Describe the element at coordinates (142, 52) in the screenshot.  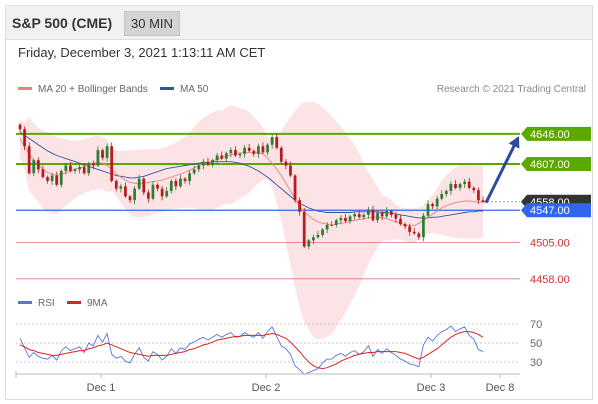
I see `chart-datetime: Friday, December 3, 2021 1:13:11 AM CET` at that location.